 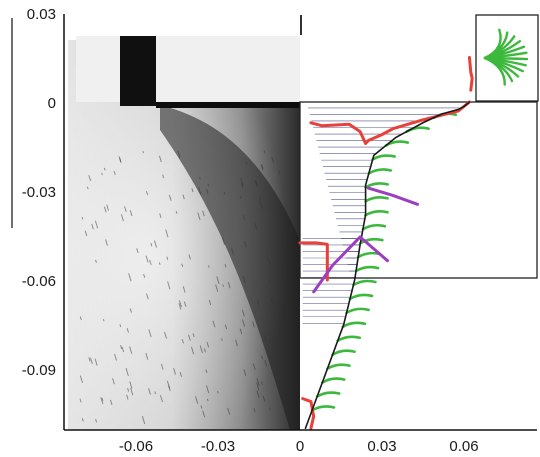 I want to click on cylinder-body, so click(x=138, y=71).